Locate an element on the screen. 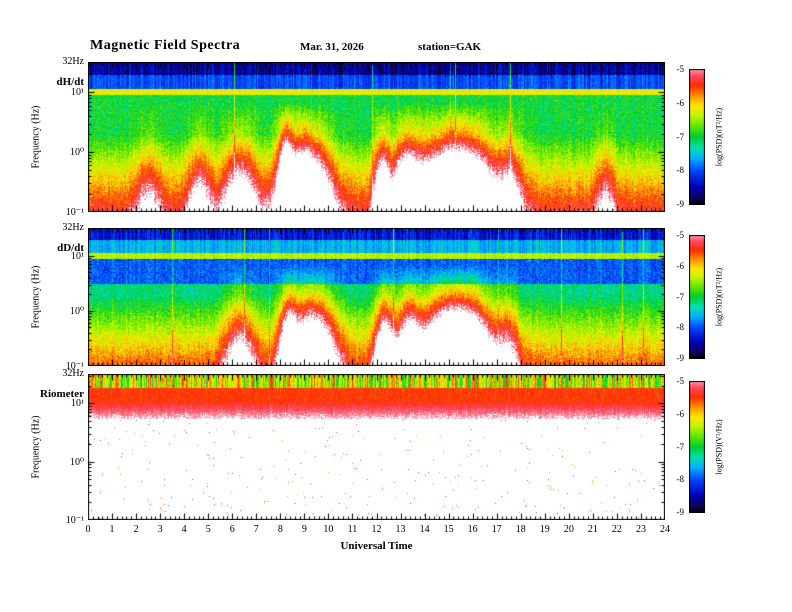  colorbar-riometer is located at coordinates (697, 447).